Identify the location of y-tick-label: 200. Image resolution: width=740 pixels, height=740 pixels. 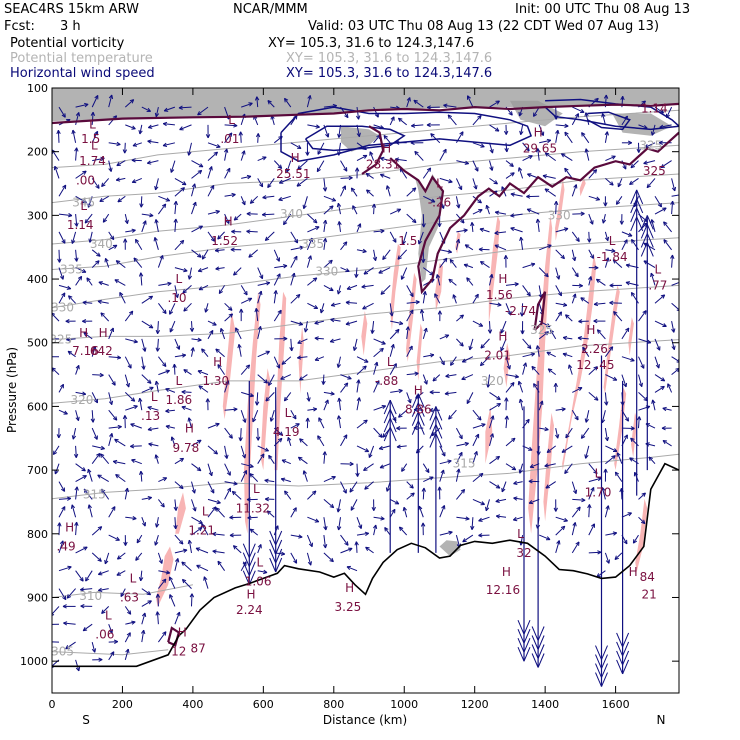
(37, 152).